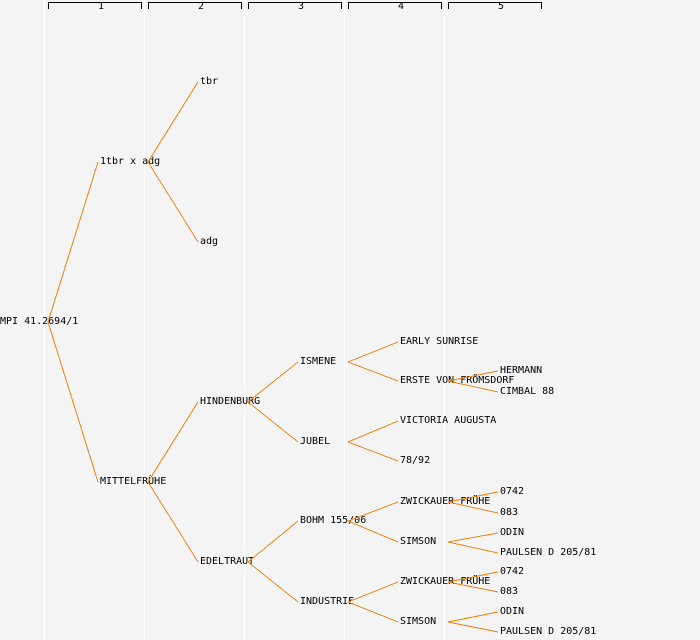 The width and height of the screenshot is (700, 640). I want to click on pedigree-node-erste: ERSTE VON FRÖMSDORF, so click(457, 380).